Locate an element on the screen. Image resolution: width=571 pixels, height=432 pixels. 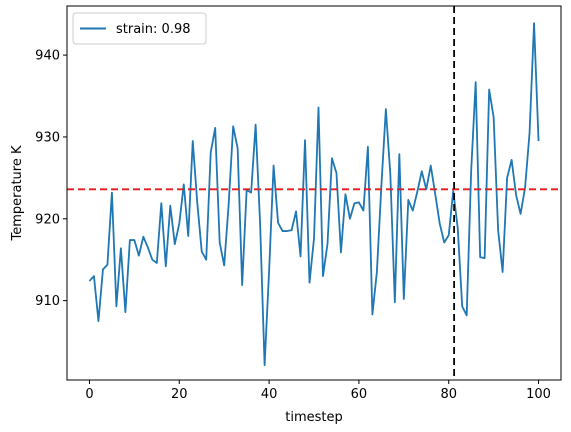
legend-box is located at coordinates (139, 28).